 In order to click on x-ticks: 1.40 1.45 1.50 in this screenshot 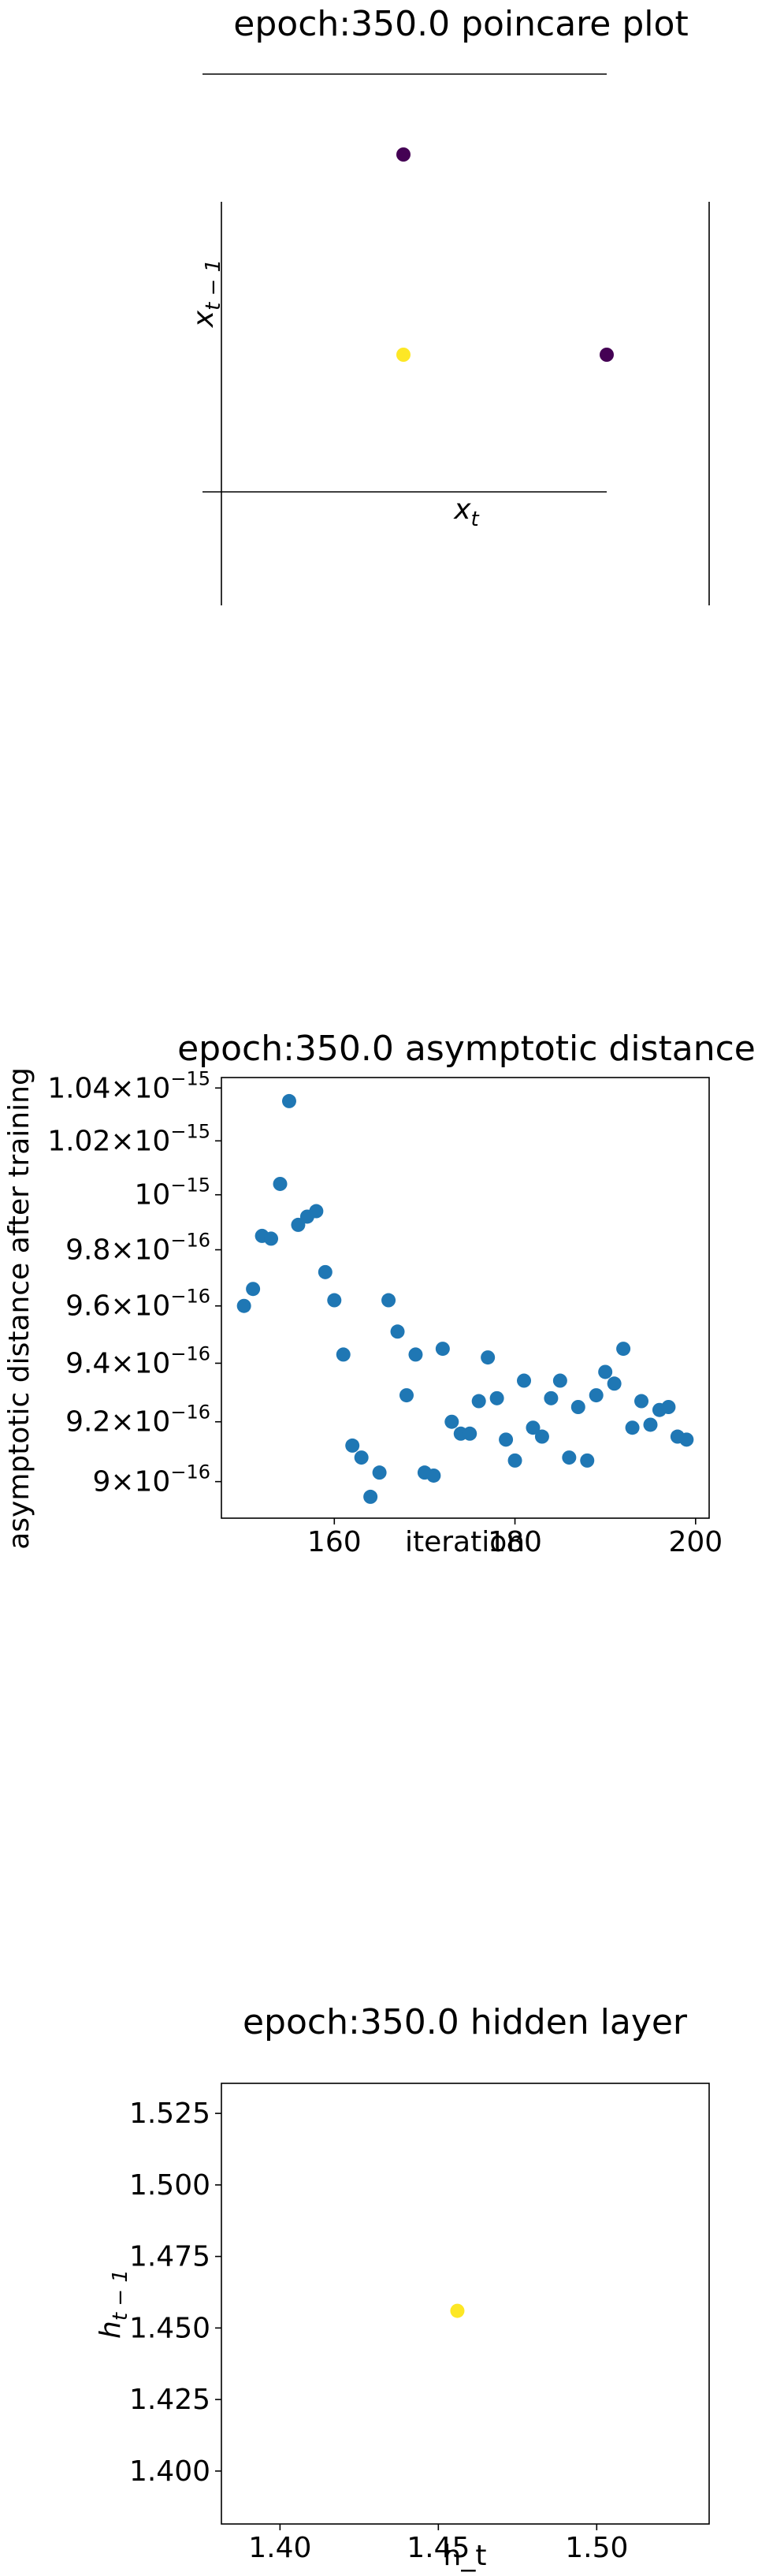, I will do `click(438, 2544)`.